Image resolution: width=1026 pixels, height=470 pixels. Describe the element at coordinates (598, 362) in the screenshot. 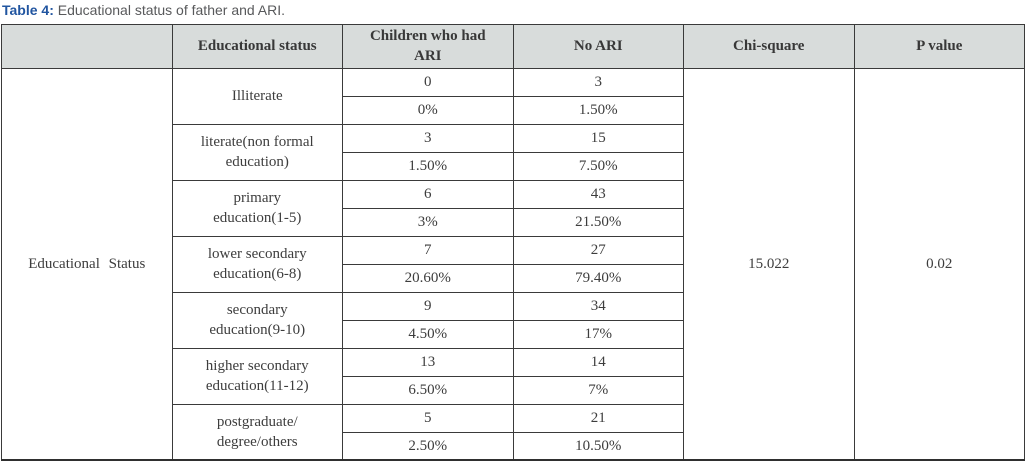

I see `no-ari-count-cell: 14` at that location.